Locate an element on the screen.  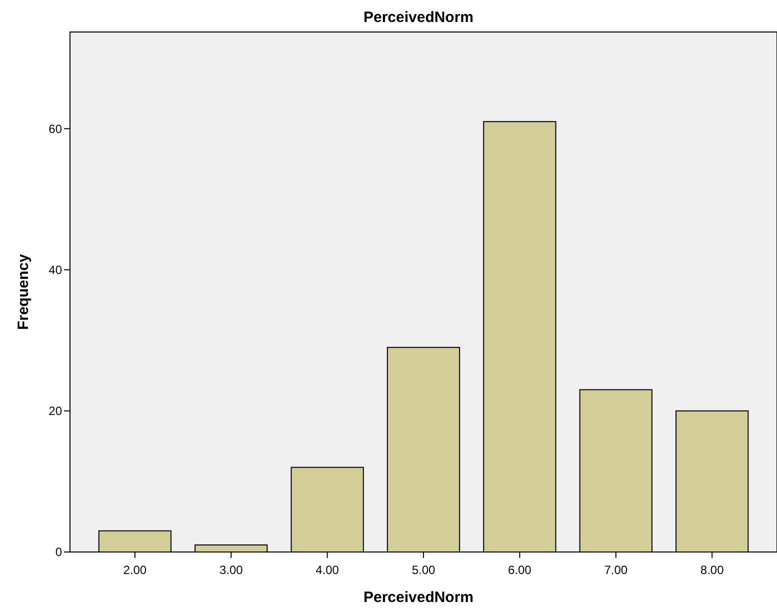
y-tick-label: 60 is located at coordinates (55, 129).